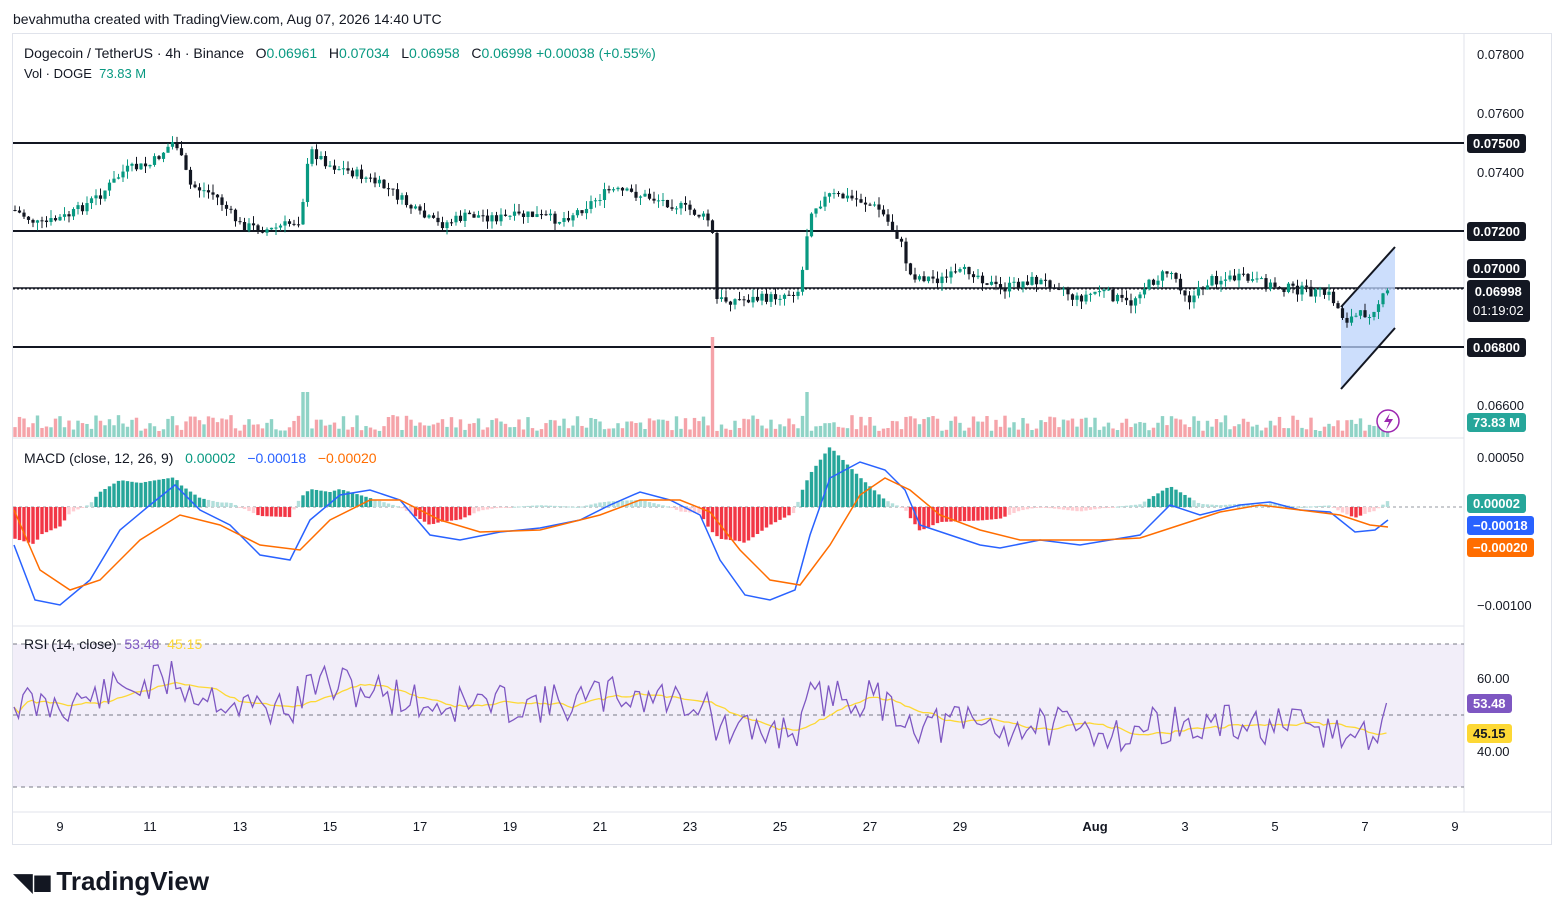 This screenshot has height=920, width=1564. Describe the element at coordinates (113, 644) in the screenshot. I see `rsi-legend: RSI (14, close) 53.48 45.15` at that location.